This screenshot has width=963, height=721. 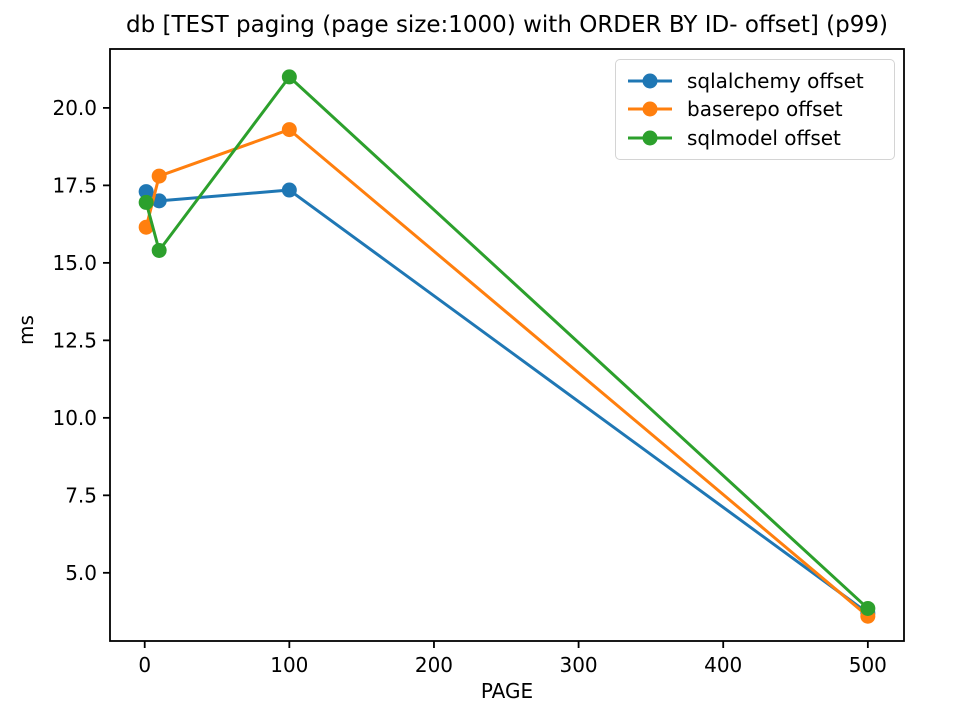 What do you see at coordinates (868, 665) in the screenshot?
I see `x-tick-label: 500` at bounding box center [868, 665].